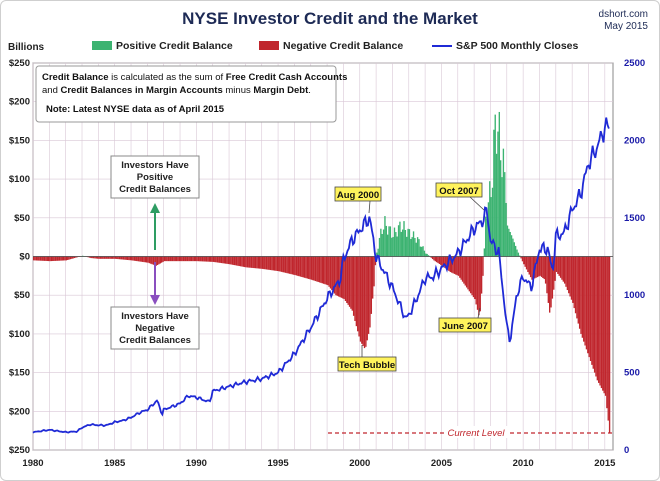 This screenshot has height=481, width=660. What do you see at coordinates (269, 45) in the screenshot?
I see `legend-swatch-negative` at bounding box center [269, 45].